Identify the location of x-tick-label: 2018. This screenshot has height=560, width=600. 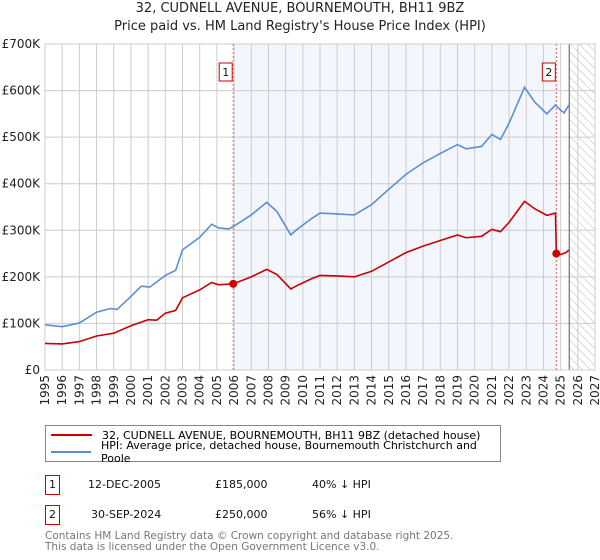
(440, 390).